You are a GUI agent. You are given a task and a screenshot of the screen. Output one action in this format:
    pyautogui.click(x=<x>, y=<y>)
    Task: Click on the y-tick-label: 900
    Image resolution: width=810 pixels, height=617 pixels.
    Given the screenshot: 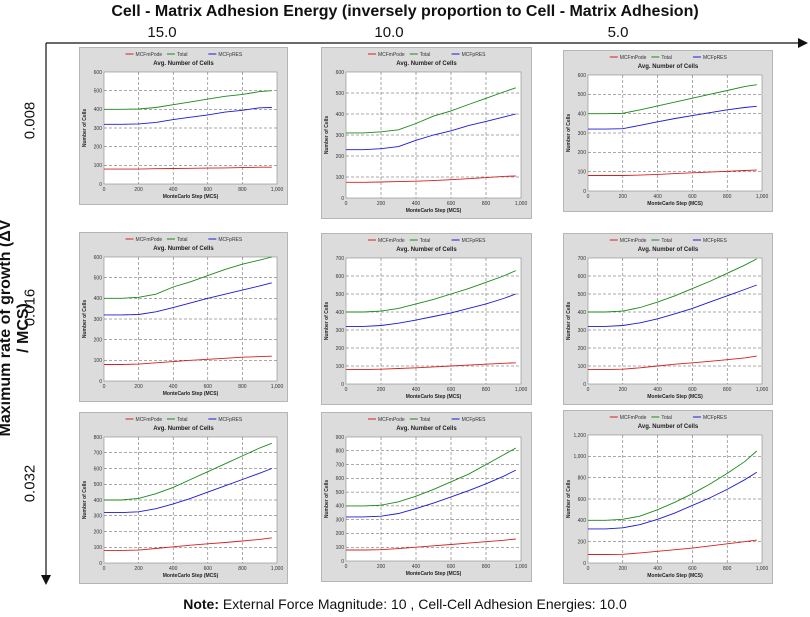 What is the action you would take?
    pyautogui.click(x=340, y=438)
    